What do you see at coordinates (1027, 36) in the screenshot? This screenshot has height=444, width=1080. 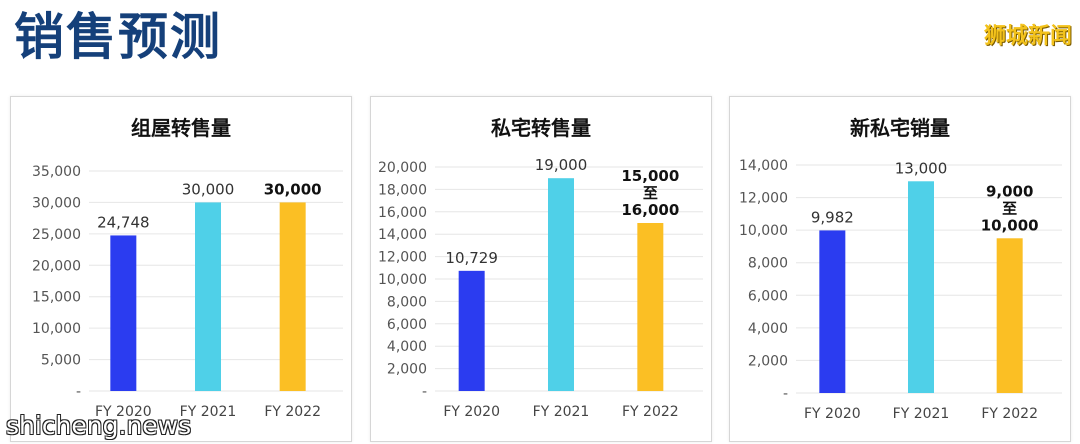 I see `brand-logo: 狮城新闻` at bounding box center [1027, 36].